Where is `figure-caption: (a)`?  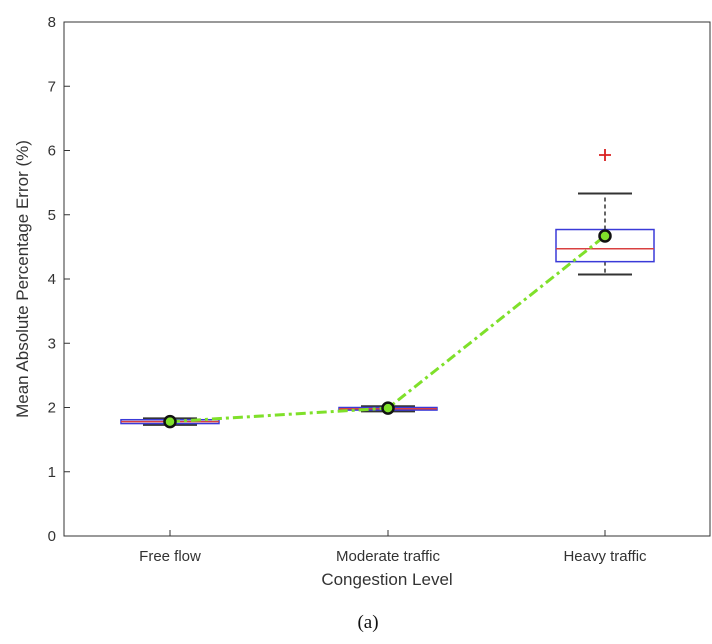
figure-caption: (a) is located at coordinates (367, 622).